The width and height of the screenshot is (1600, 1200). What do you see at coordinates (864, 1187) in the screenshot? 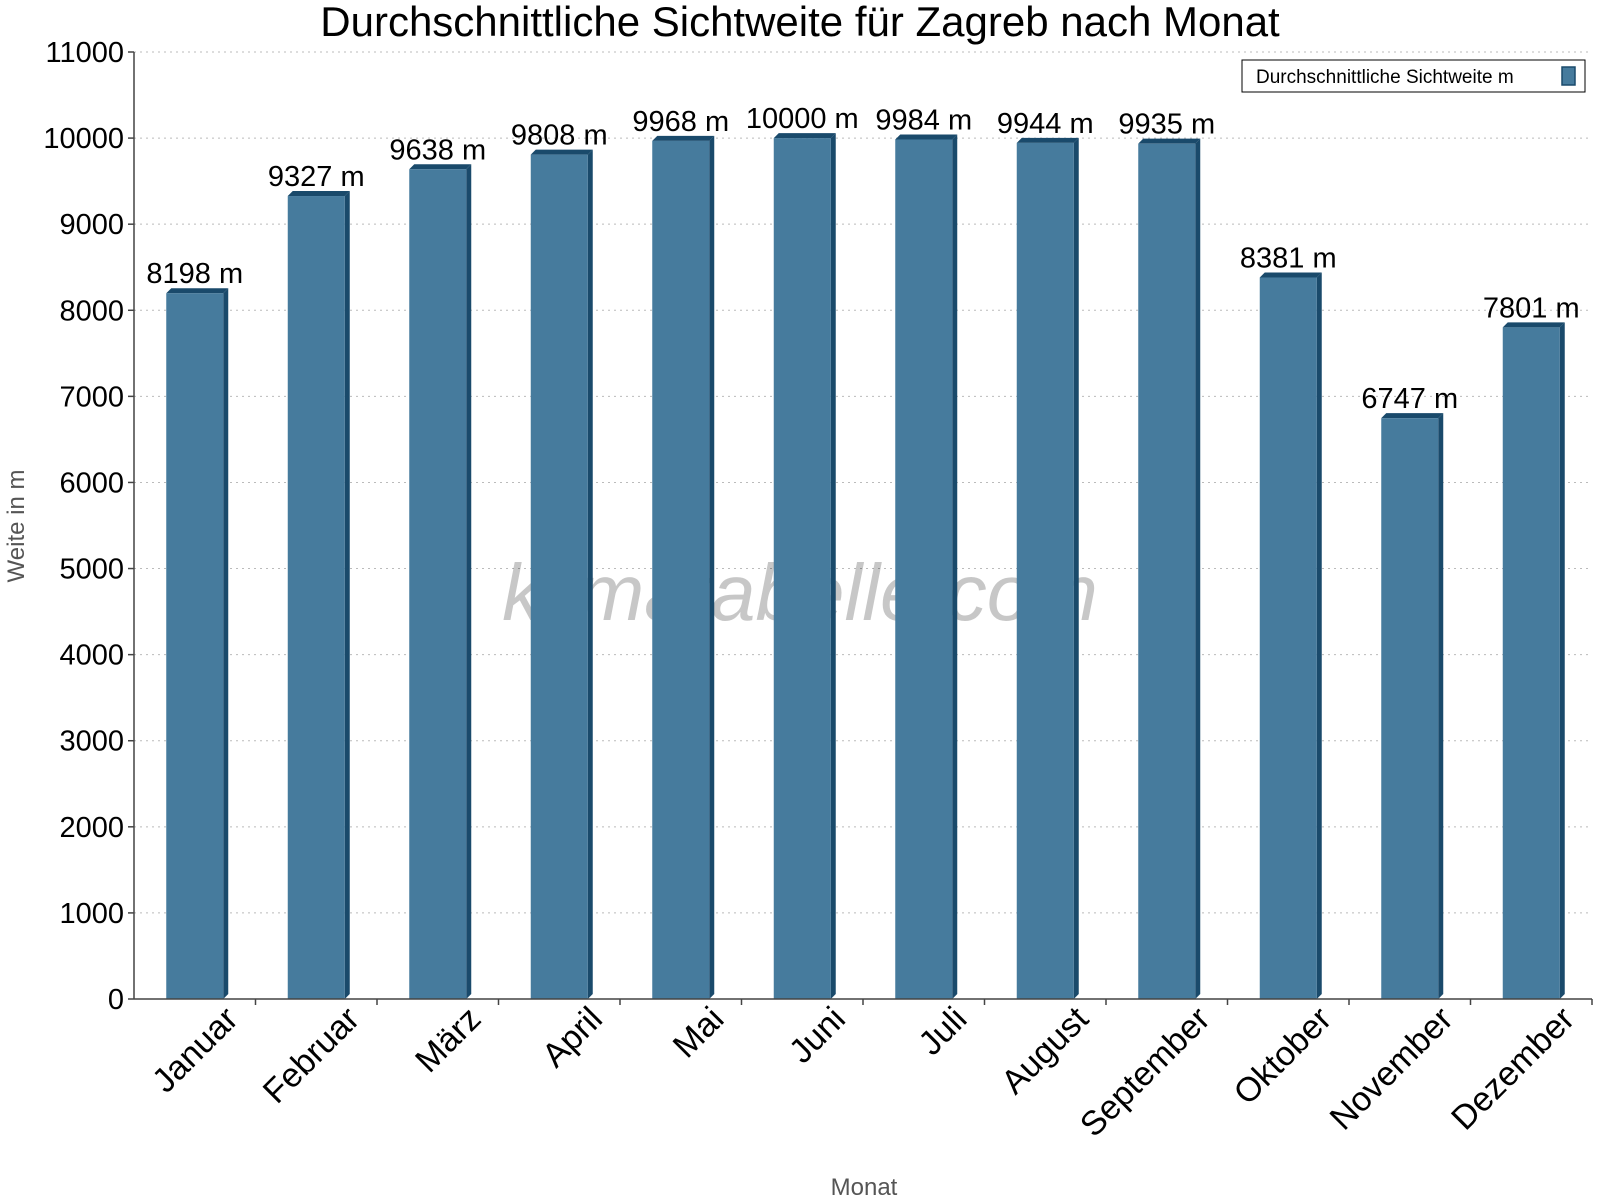
I see `x-axis-label: Monat` at bounding box center [864, 1187].